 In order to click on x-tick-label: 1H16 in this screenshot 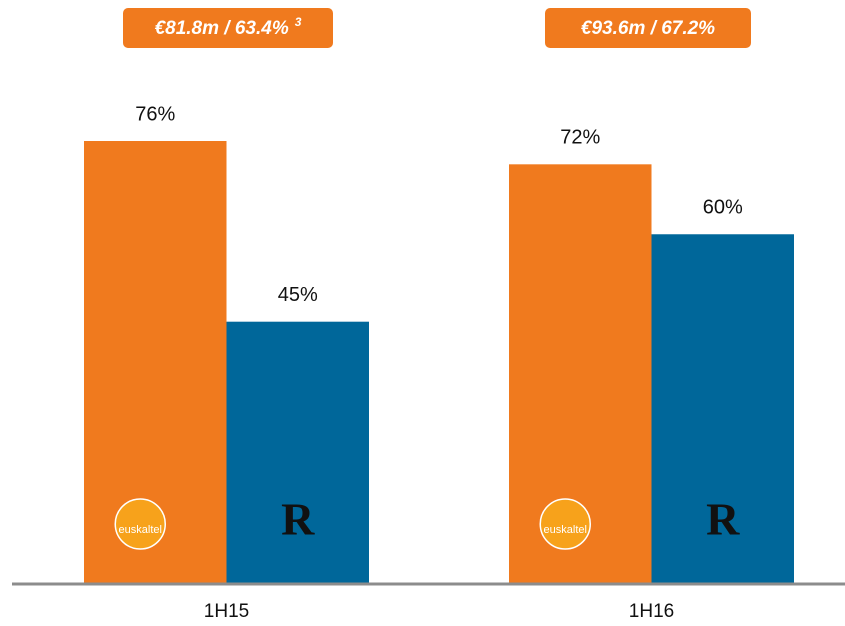, I will do `click(651, 611)`.